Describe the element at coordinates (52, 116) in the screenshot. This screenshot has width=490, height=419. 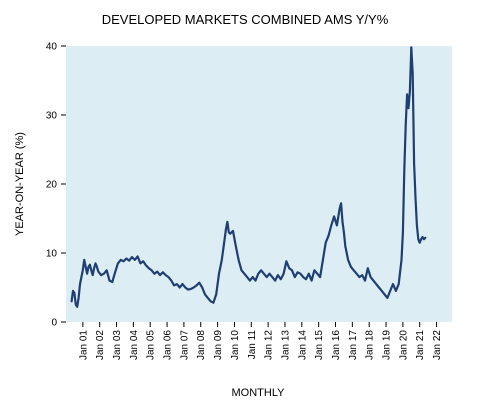
I see `y-tick-label: 30` at that location.